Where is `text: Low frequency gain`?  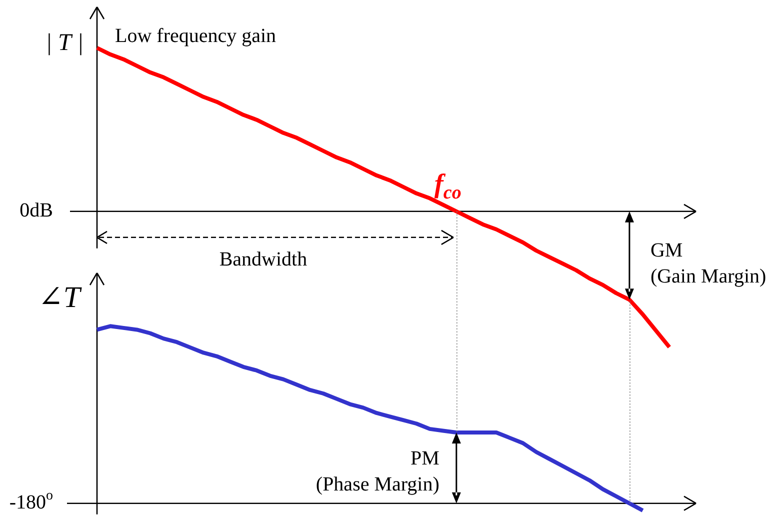
text: Low frequency gain is located at coordinates (195, 35).